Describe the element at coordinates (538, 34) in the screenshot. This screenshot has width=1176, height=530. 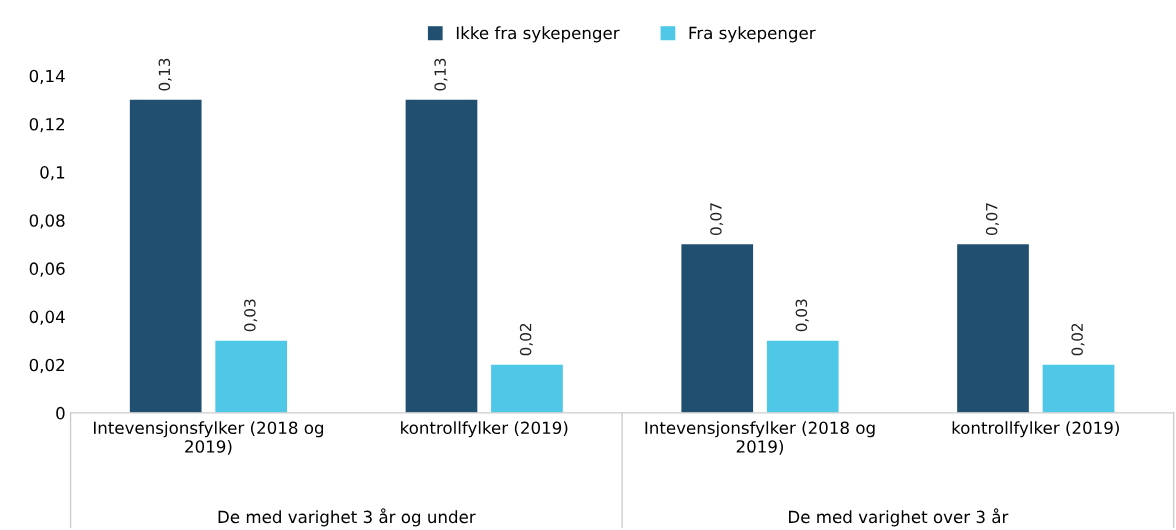
I see `legend-label: Ikke fra sykepenger` at that location.